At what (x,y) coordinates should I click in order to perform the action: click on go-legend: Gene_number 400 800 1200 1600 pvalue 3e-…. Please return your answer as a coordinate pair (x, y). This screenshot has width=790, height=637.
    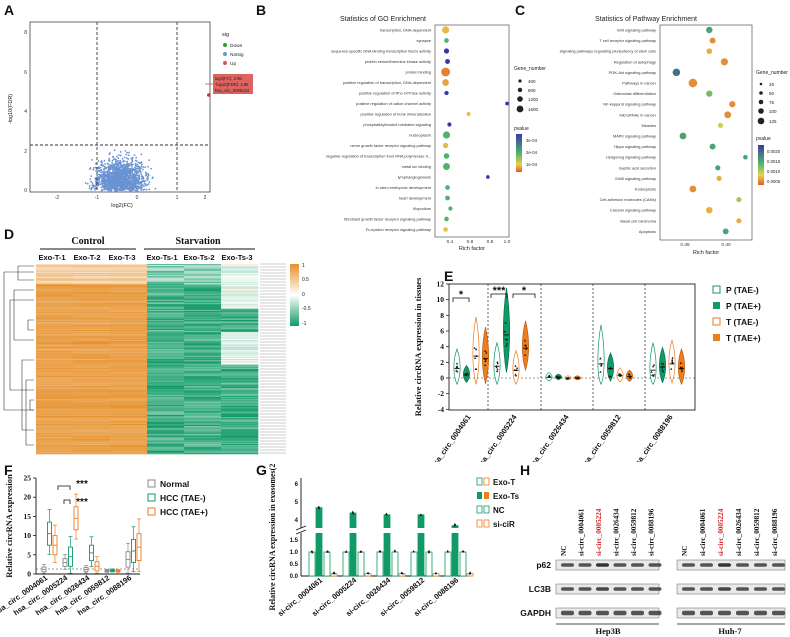
    Looking at the image, I should click on (530, 119).